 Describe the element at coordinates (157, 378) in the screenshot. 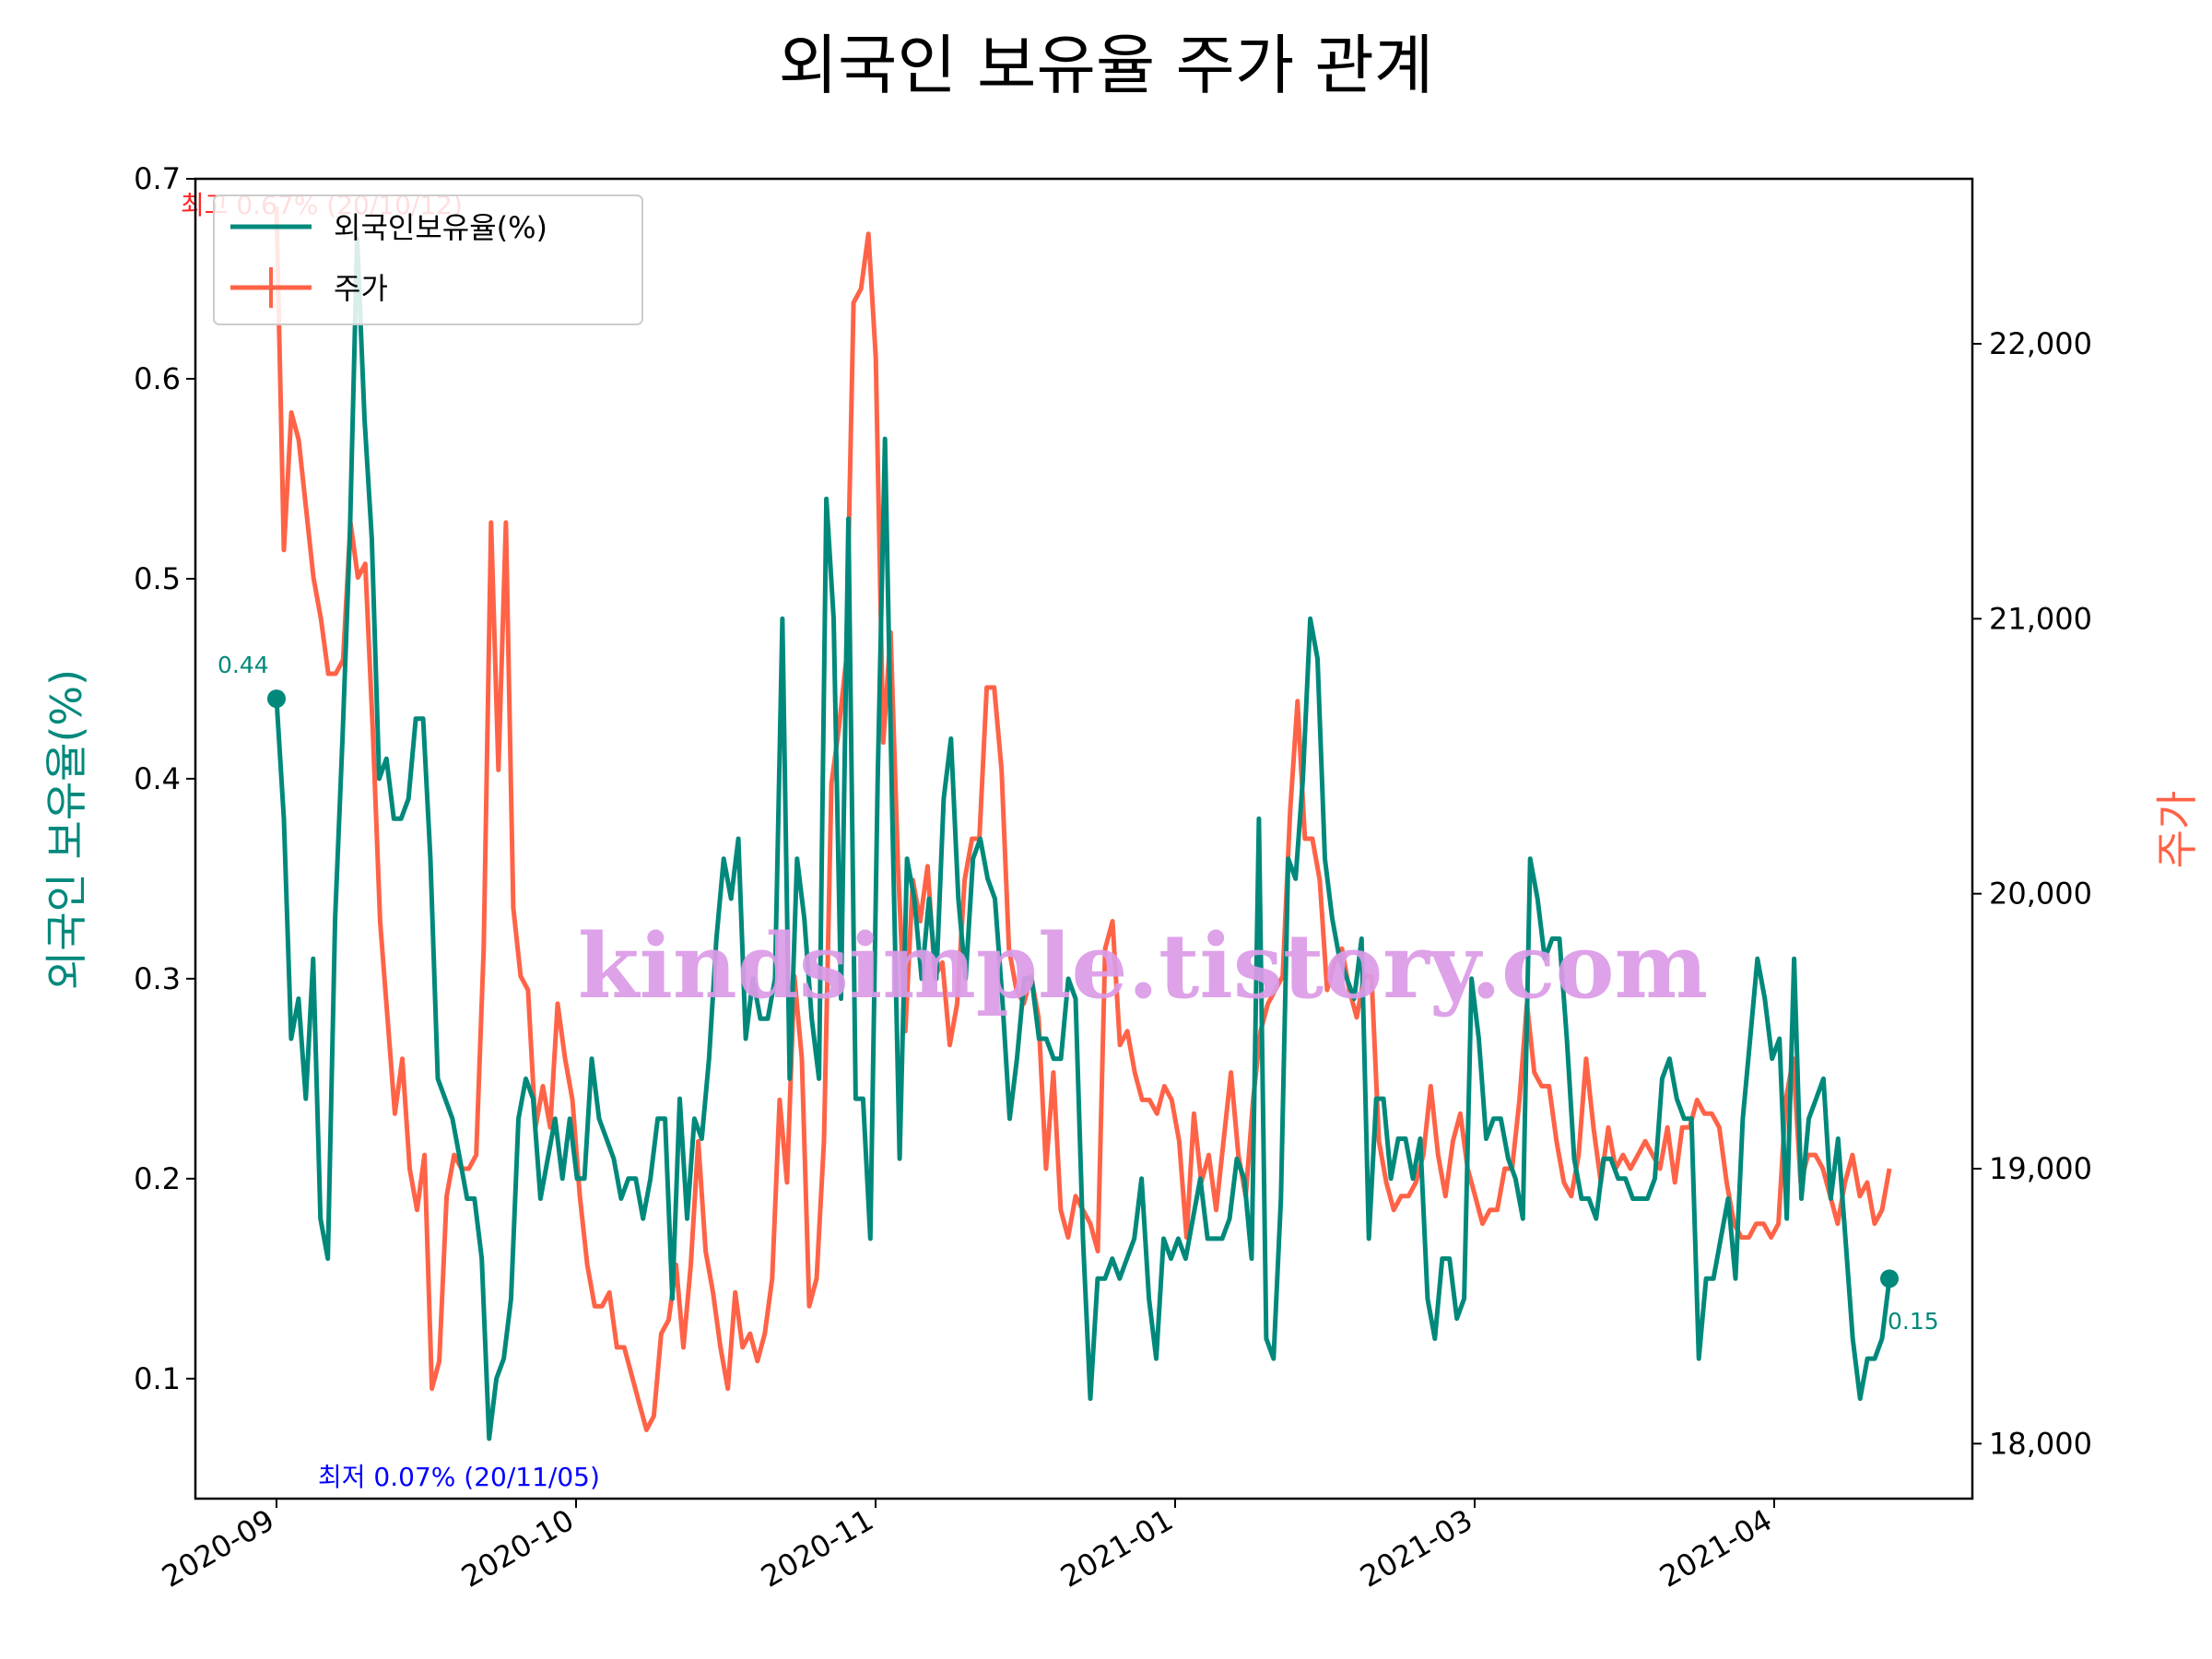

I see `left-tick-label: 0.6` at that location.